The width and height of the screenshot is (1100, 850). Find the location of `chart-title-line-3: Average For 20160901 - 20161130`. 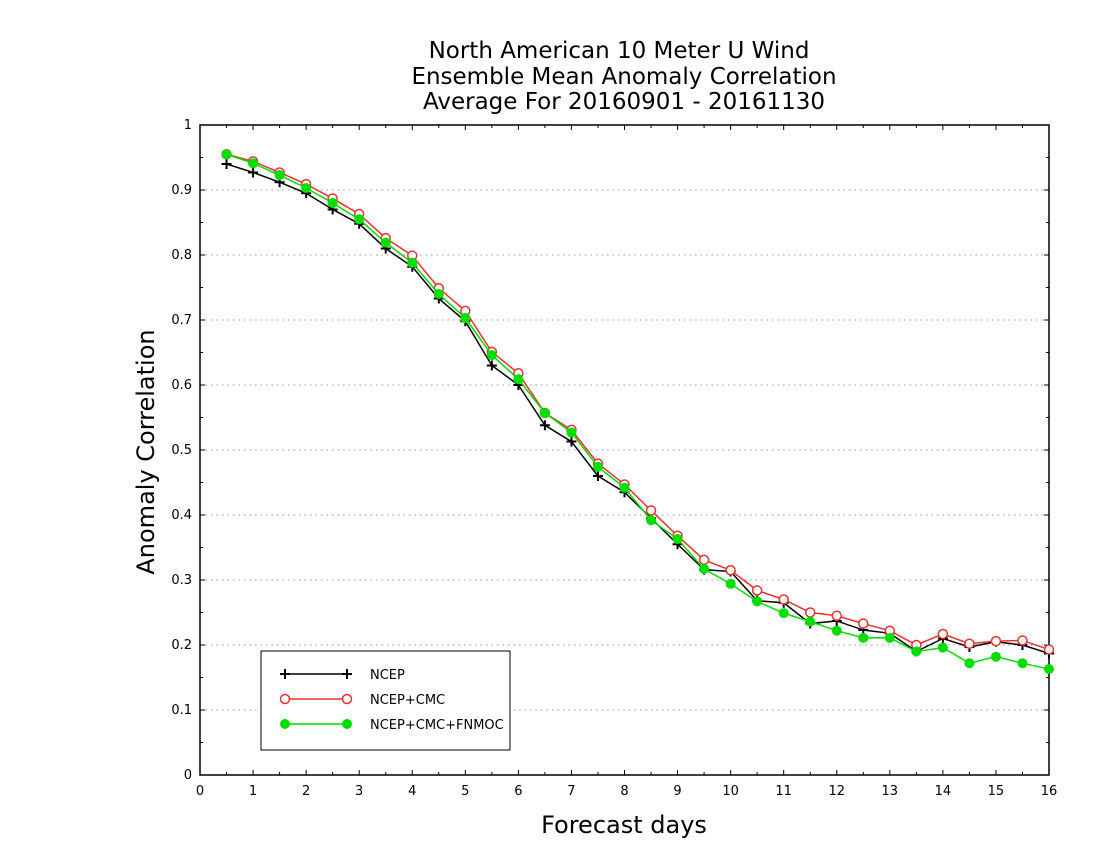

chart-title-line-3: Average For 20160901 - 20161130 is located at coordinates (624, 102).